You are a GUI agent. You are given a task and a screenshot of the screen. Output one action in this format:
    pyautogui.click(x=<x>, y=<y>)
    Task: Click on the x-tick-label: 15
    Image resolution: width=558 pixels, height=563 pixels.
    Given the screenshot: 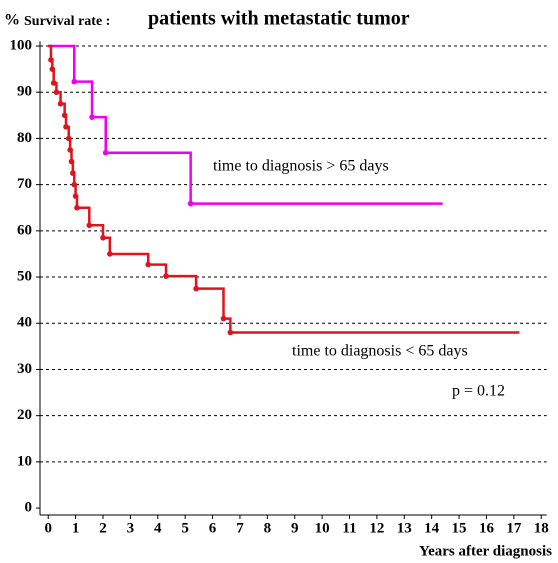 What is the action you would take?
    pyautogui.click(x=459, y=528)
    